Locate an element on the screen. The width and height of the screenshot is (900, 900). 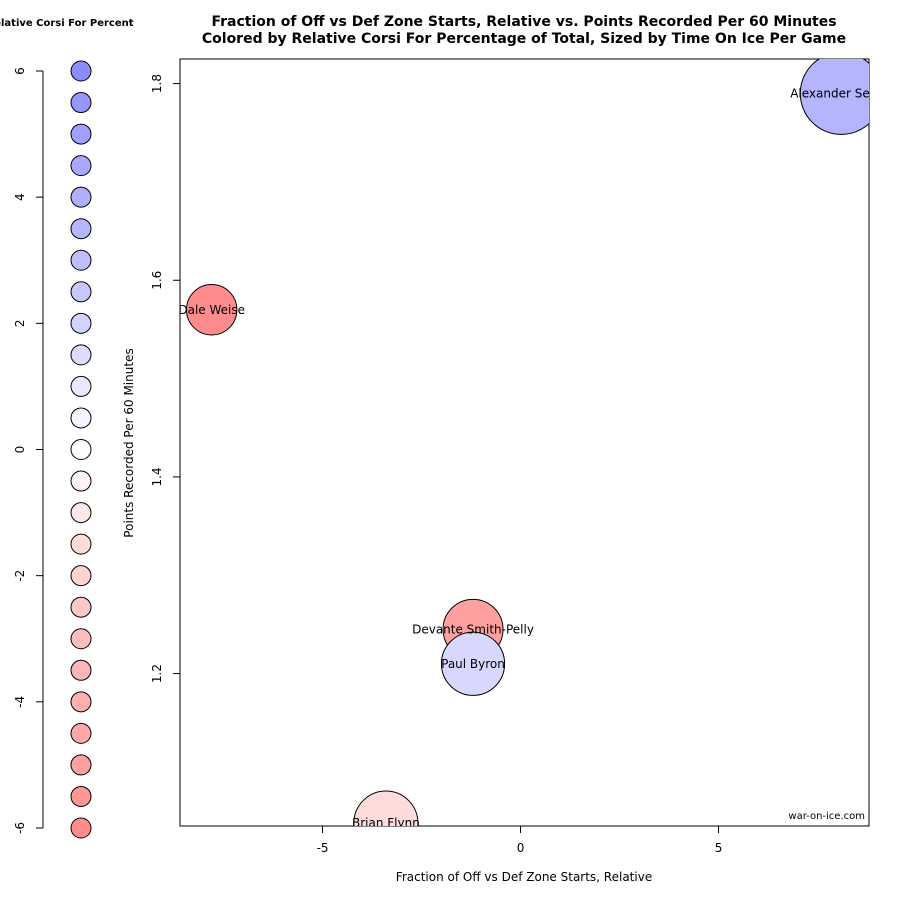
legend-tick-label: -4 is located at coordinates (20, 702).